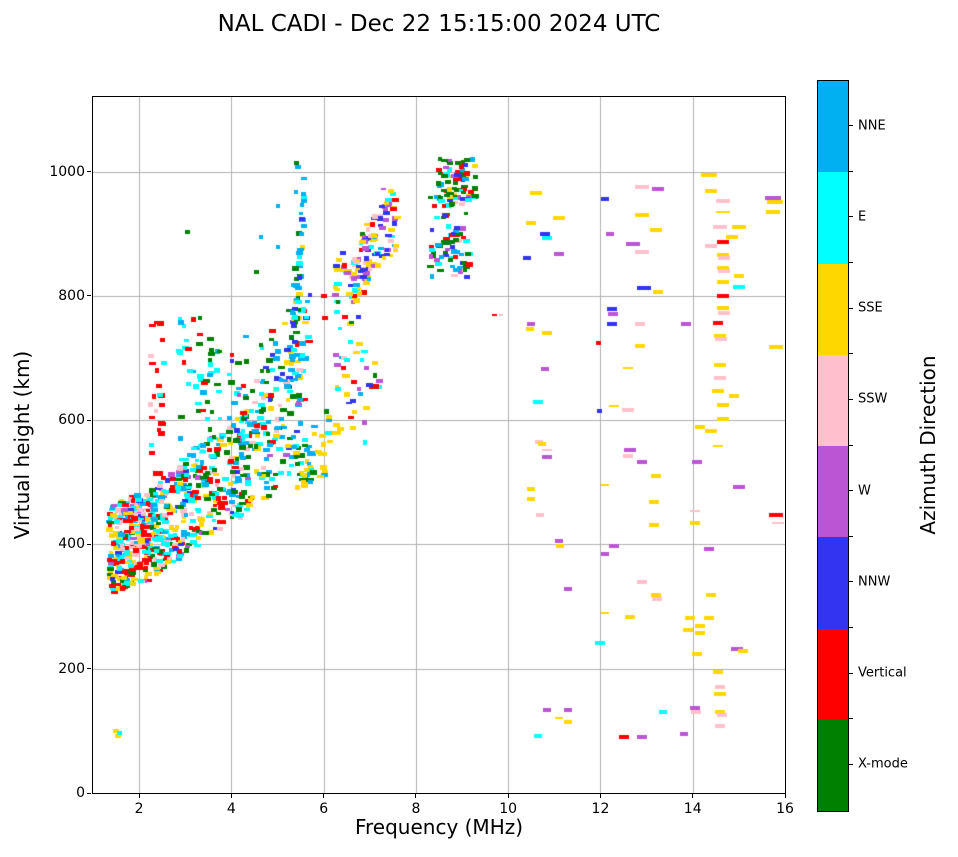  I want to click on colorbar-tick-label: NNE, so click(872, 126).